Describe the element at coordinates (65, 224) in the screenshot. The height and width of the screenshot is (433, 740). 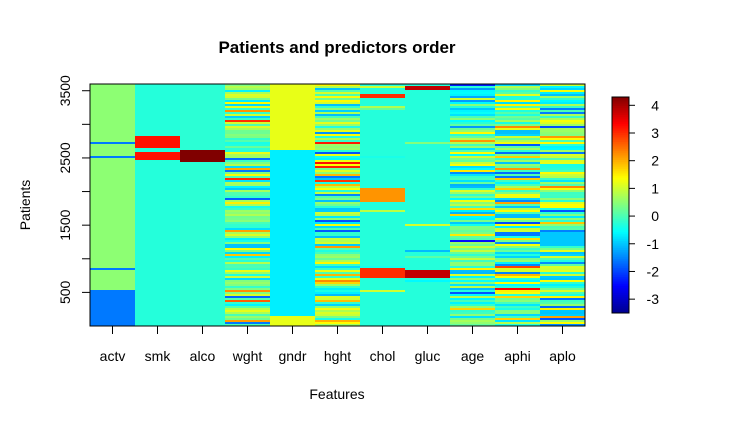
I see `y-tick-label: 1500` at that location.